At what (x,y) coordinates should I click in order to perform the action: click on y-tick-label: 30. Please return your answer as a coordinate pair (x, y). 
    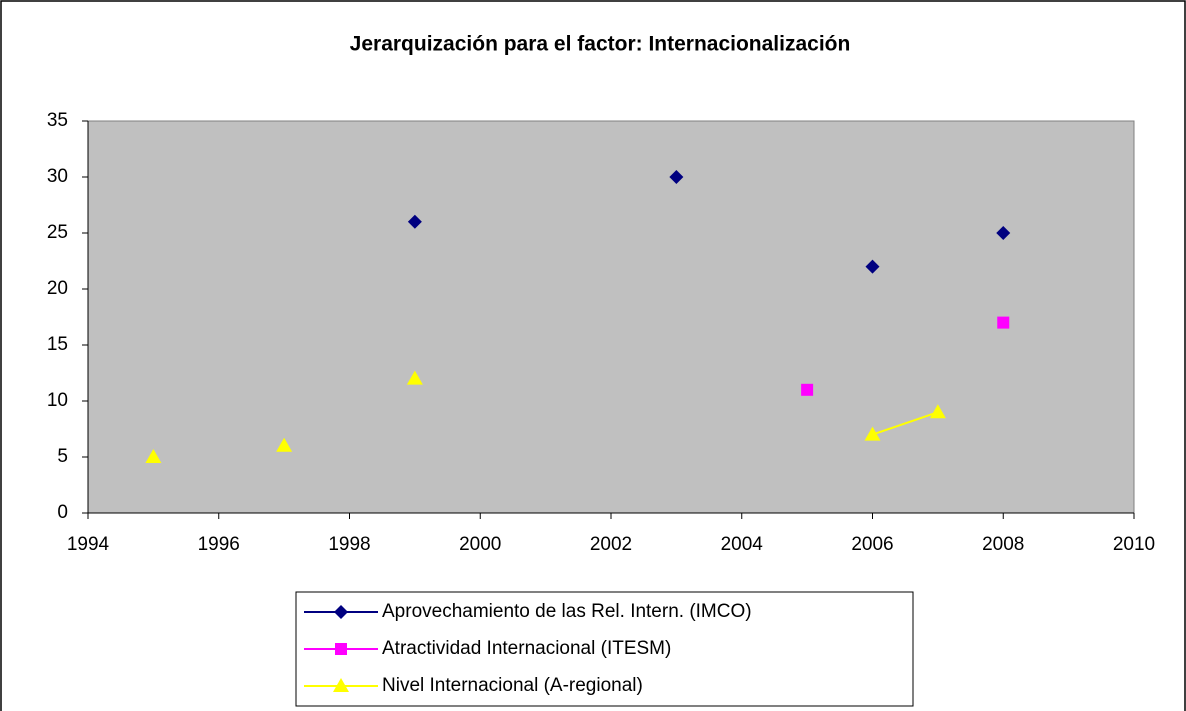
    Looking at the image, I should click on (57, 176).